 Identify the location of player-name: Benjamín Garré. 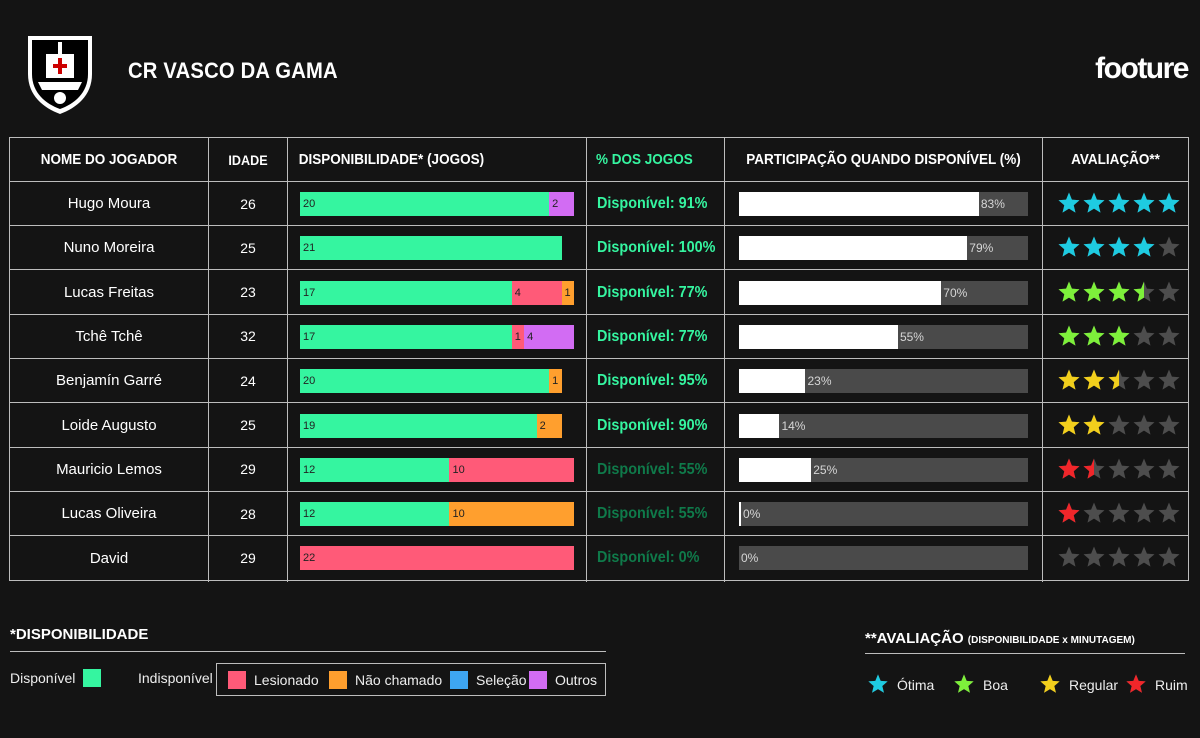
(109, 381).